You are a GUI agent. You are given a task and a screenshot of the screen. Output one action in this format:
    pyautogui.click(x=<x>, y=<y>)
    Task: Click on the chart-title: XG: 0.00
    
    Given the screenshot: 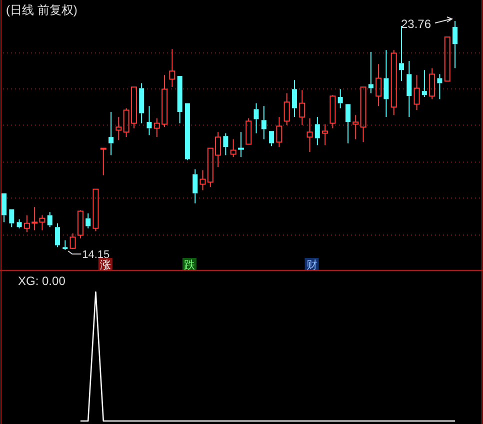 What is the action you would take?
    pyautogui.click(x=42, y=281)
    